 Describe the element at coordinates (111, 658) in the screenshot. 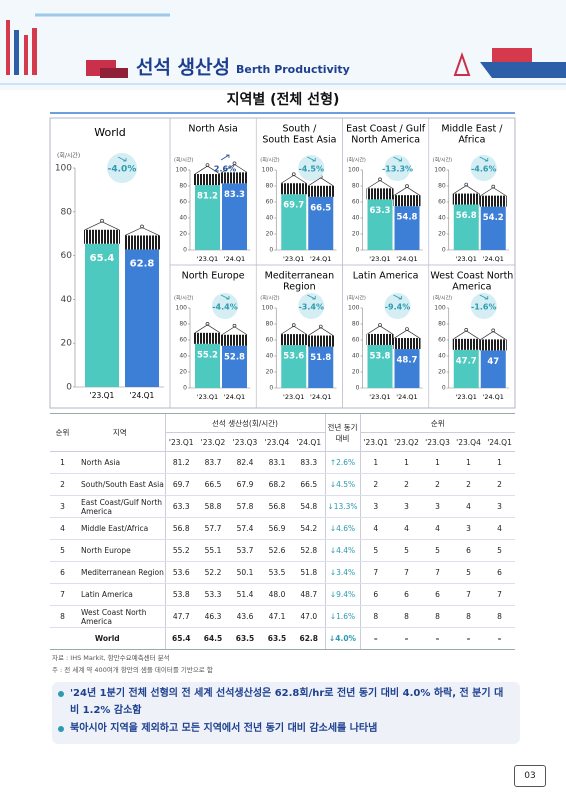

I see `note-source: 자료 : IHS Markit, 항만수요예측센터 분석` at that location.